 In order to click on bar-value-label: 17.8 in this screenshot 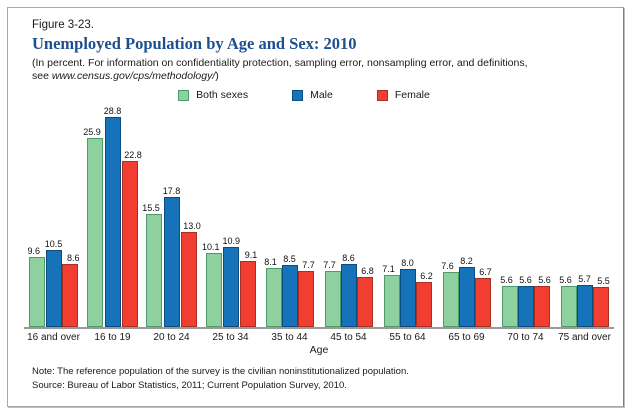, I will do `click(171, 191)`.